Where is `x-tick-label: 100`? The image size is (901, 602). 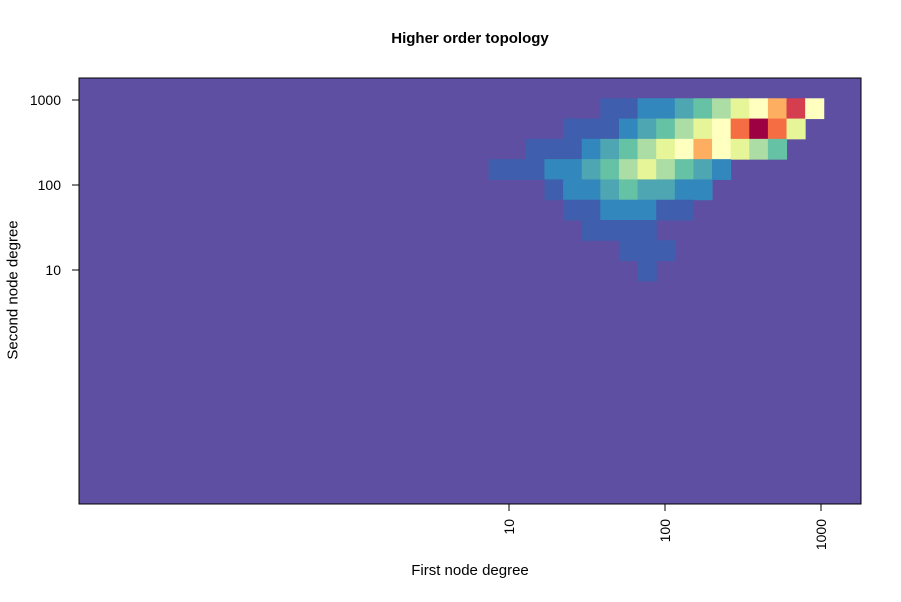 x-tick-label: 100 is located at coordinates (665, 531).